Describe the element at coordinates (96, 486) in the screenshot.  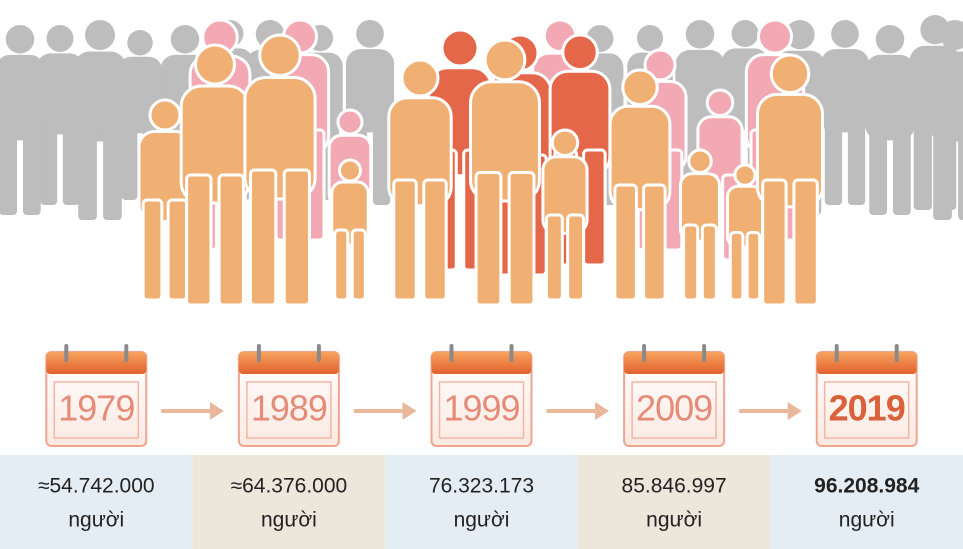
I see `population: ≈54.742.000` at that location.